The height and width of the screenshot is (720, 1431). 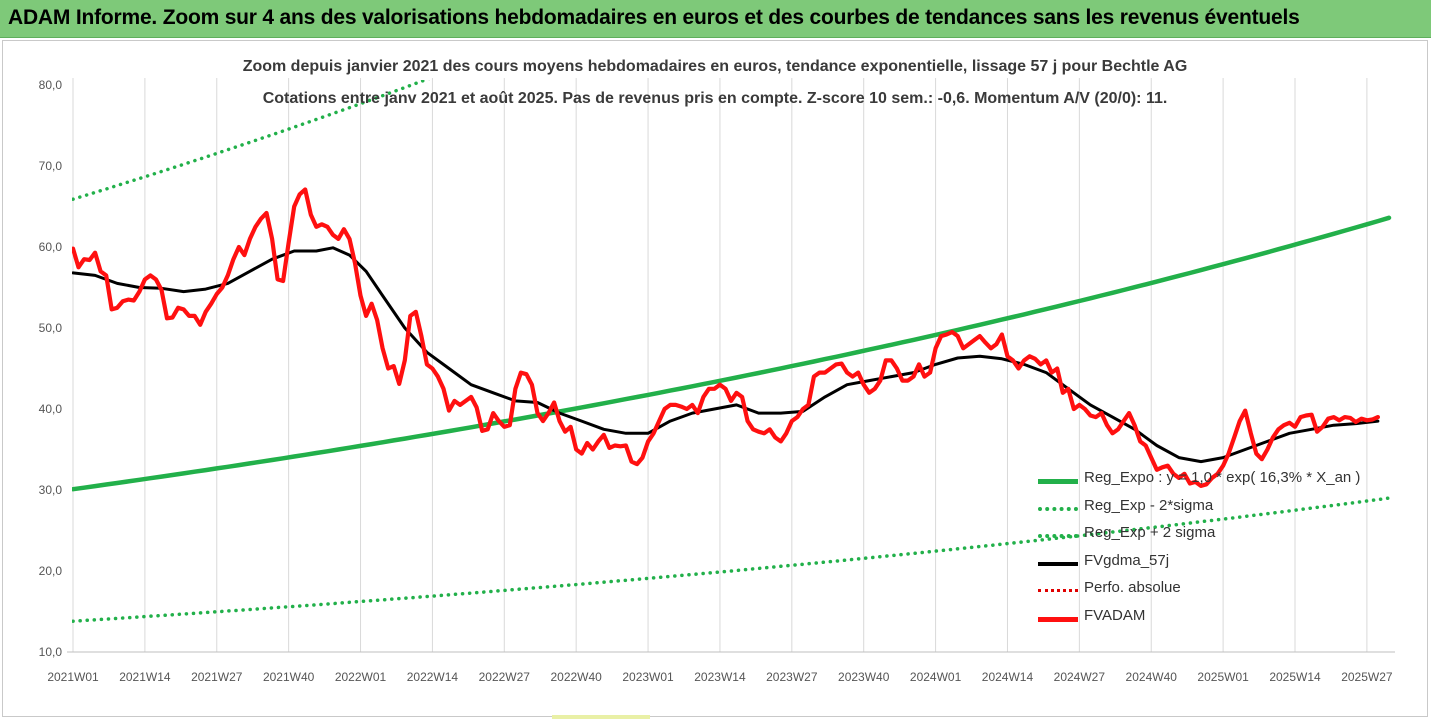 What do you see at coordinates (1223, 677) in the screenshot?
I see `x-tick-label: 2025W01` at bounding box center [1223, 677].